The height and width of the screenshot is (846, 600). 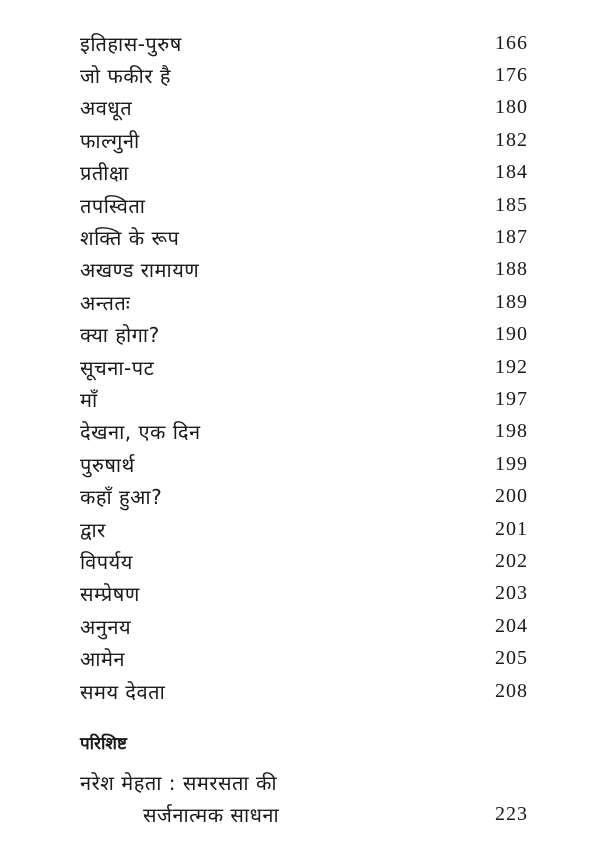 What do you see at coordinates (511, 690) in the screenshot?
I see `entry-page-number: 208` at bounding box center [511, 690].